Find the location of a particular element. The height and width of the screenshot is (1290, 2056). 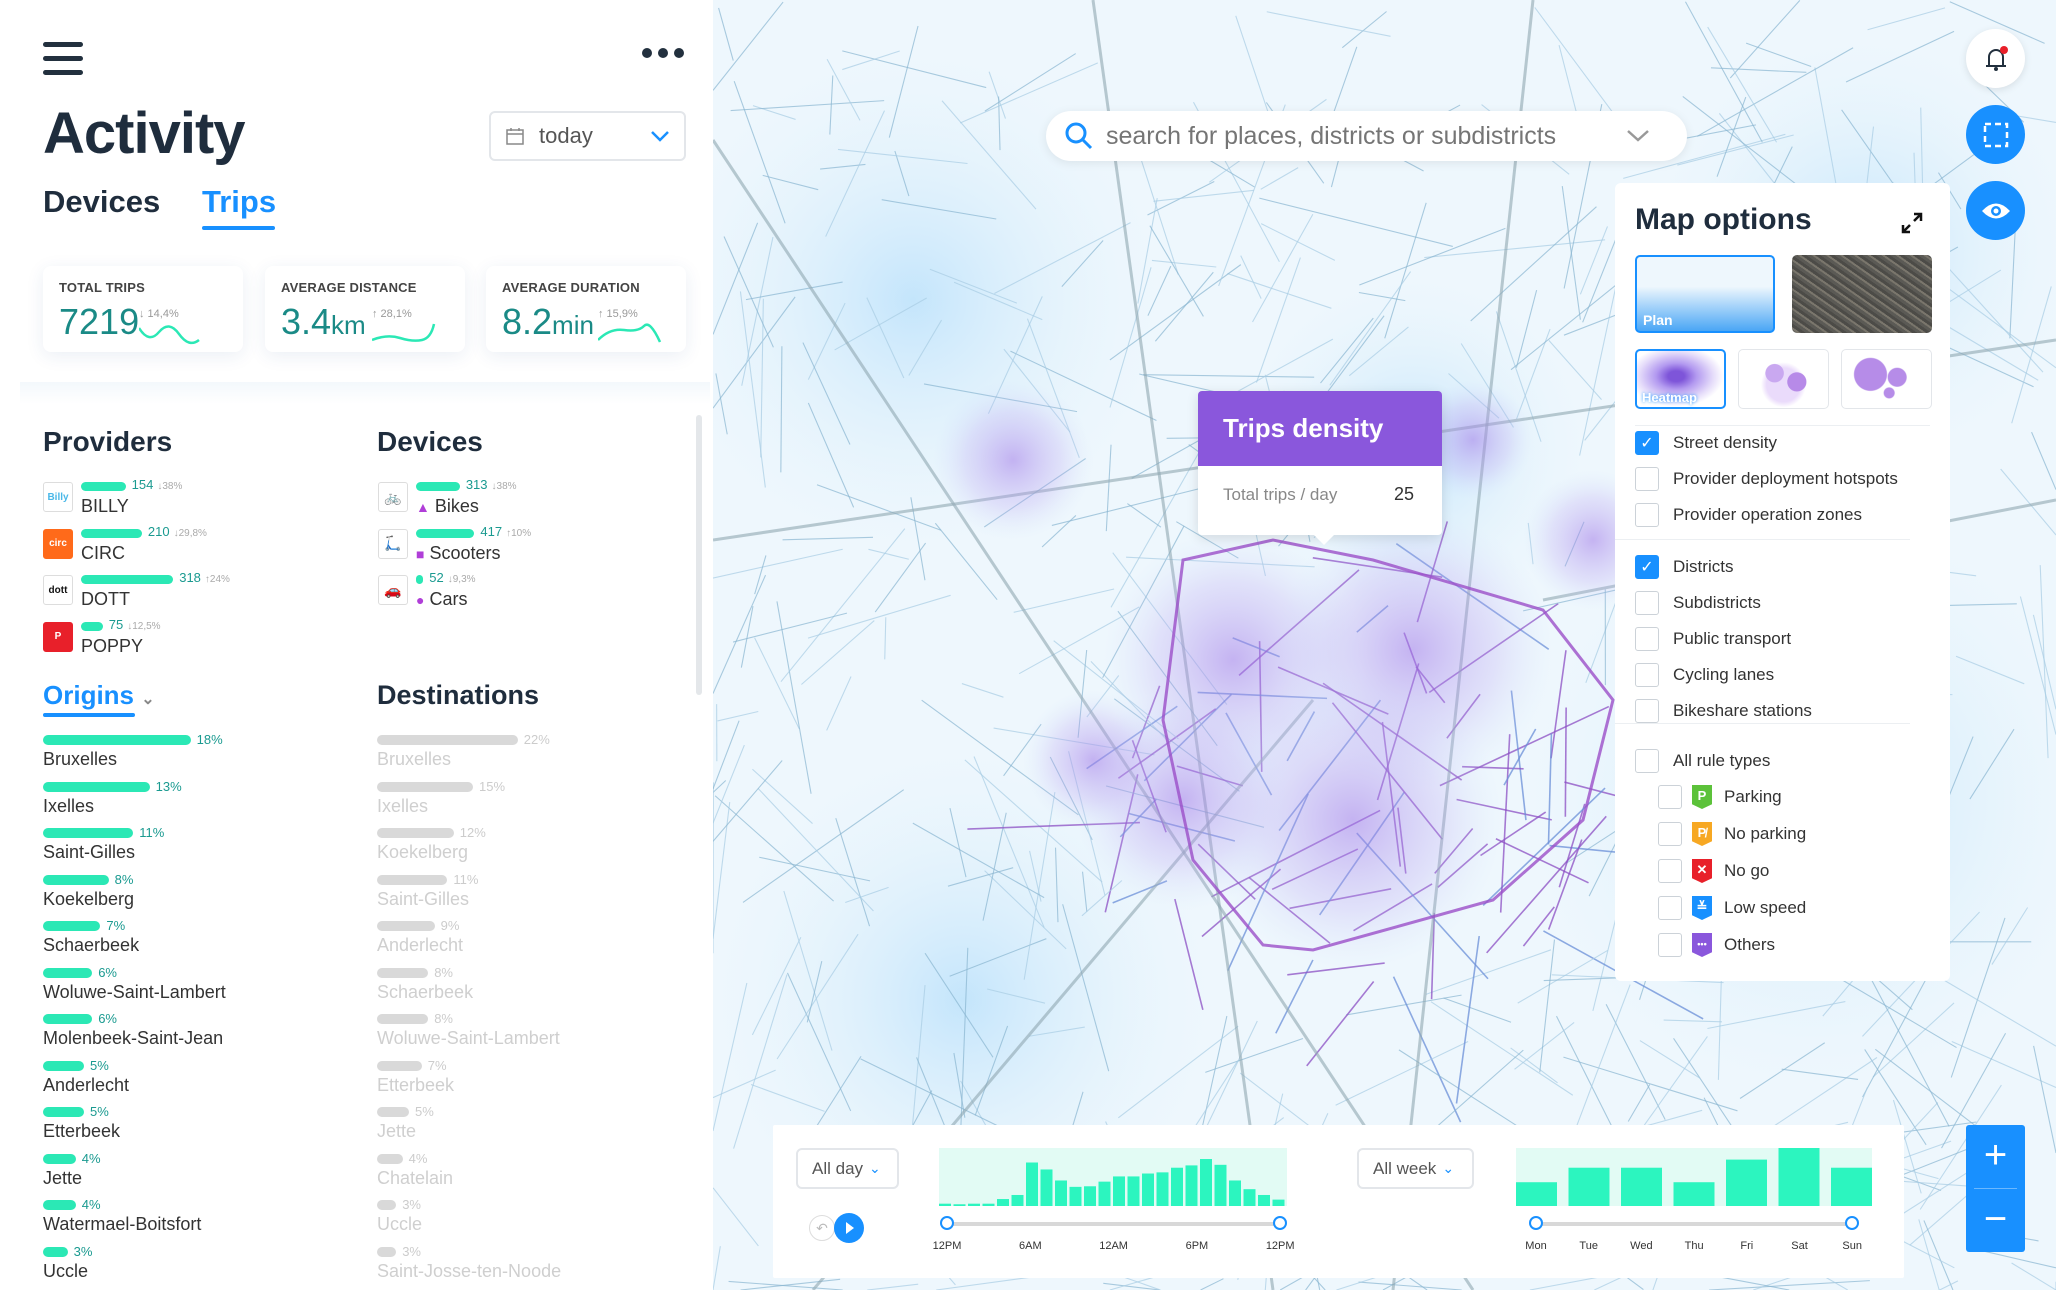

origin-row: 4% Jette is located at coordinates (193, 1172).